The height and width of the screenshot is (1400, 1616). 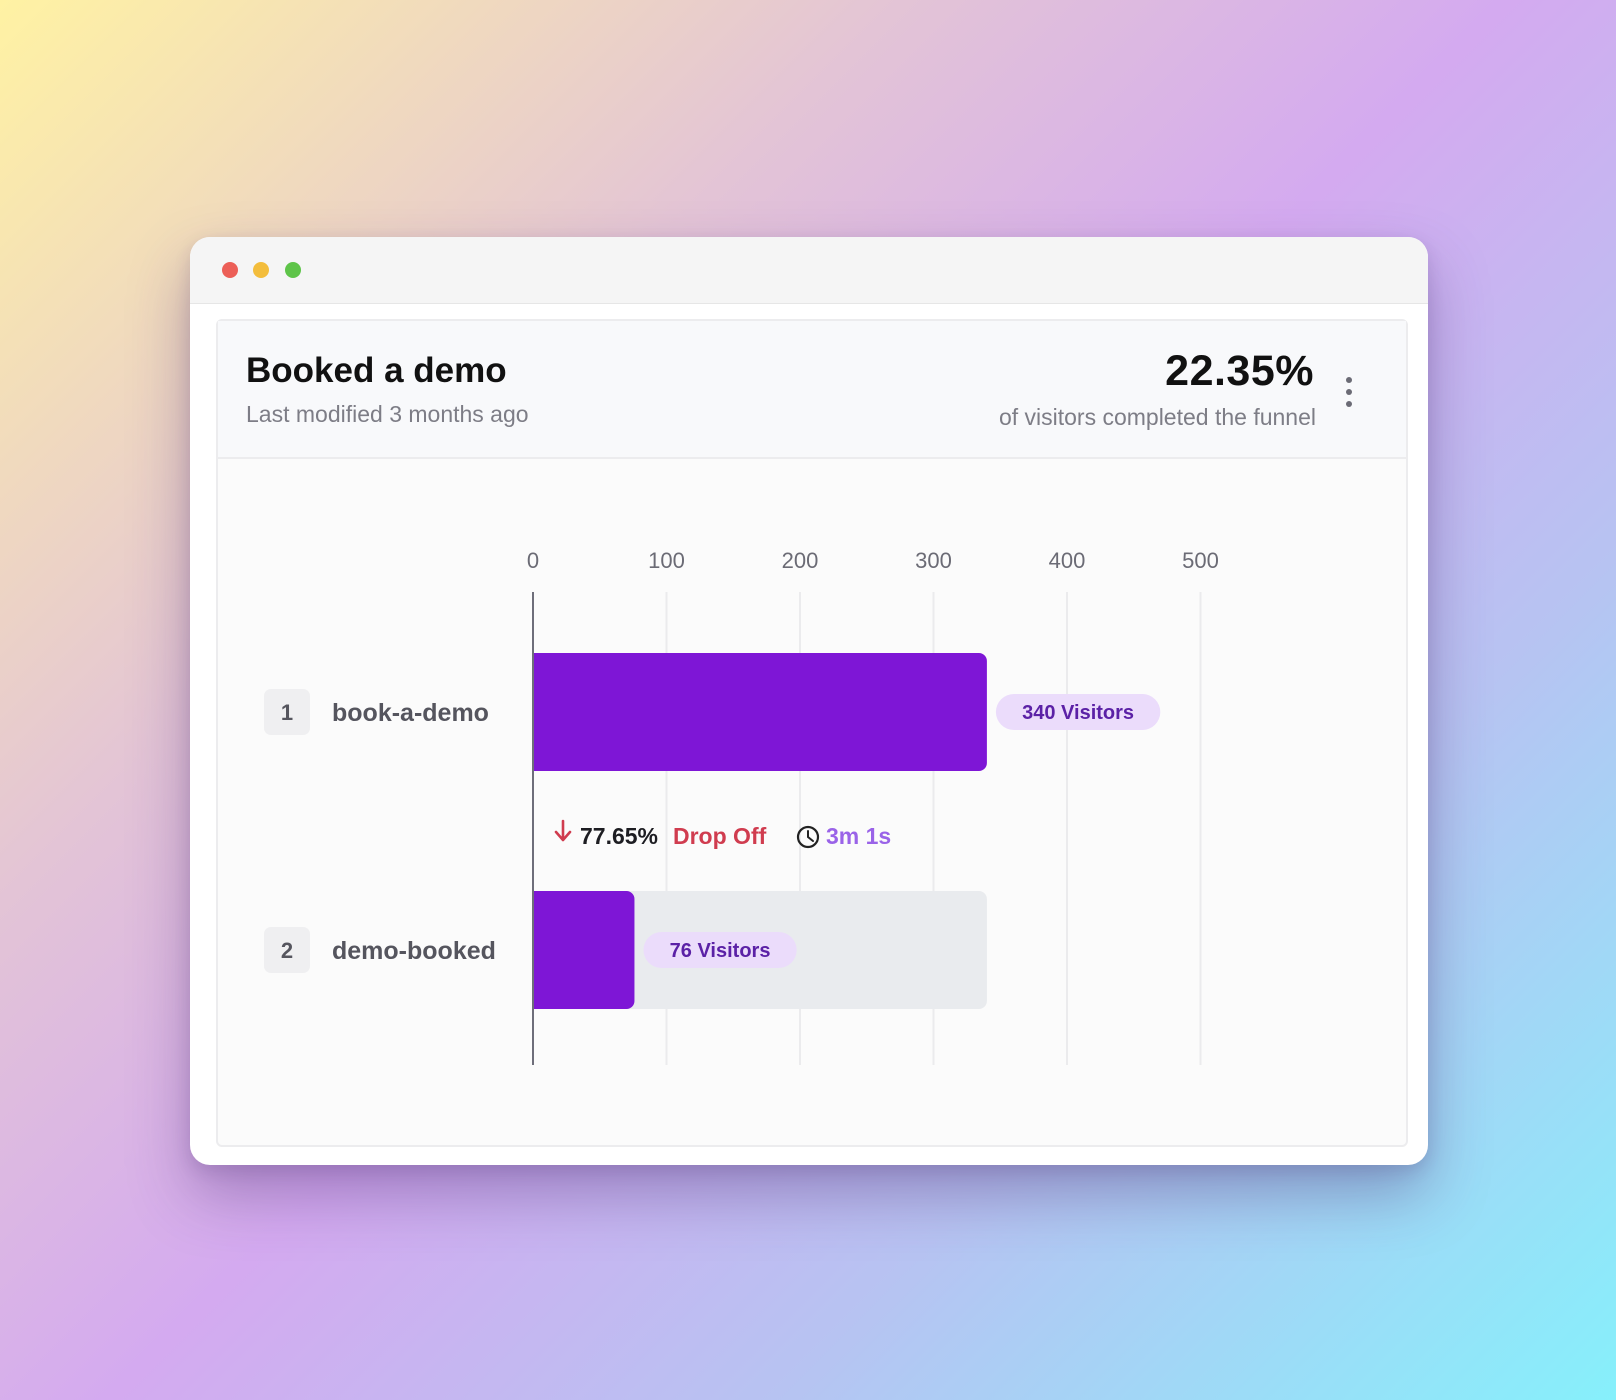 I want to click on x-tick-label: 500, so click(x=1200, y=560).